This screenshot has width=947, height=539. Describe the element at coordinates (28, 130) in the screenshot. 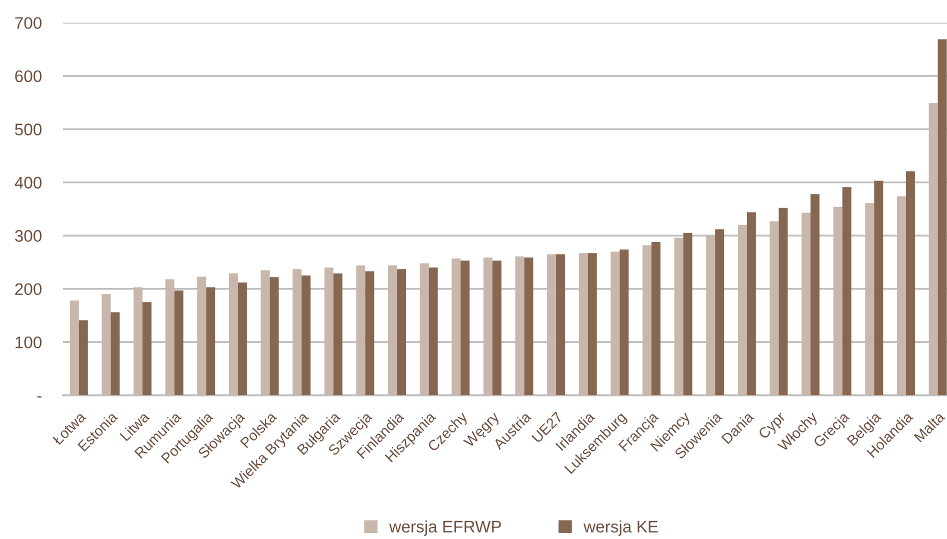

I see `y-tick-label: 500` at that location.